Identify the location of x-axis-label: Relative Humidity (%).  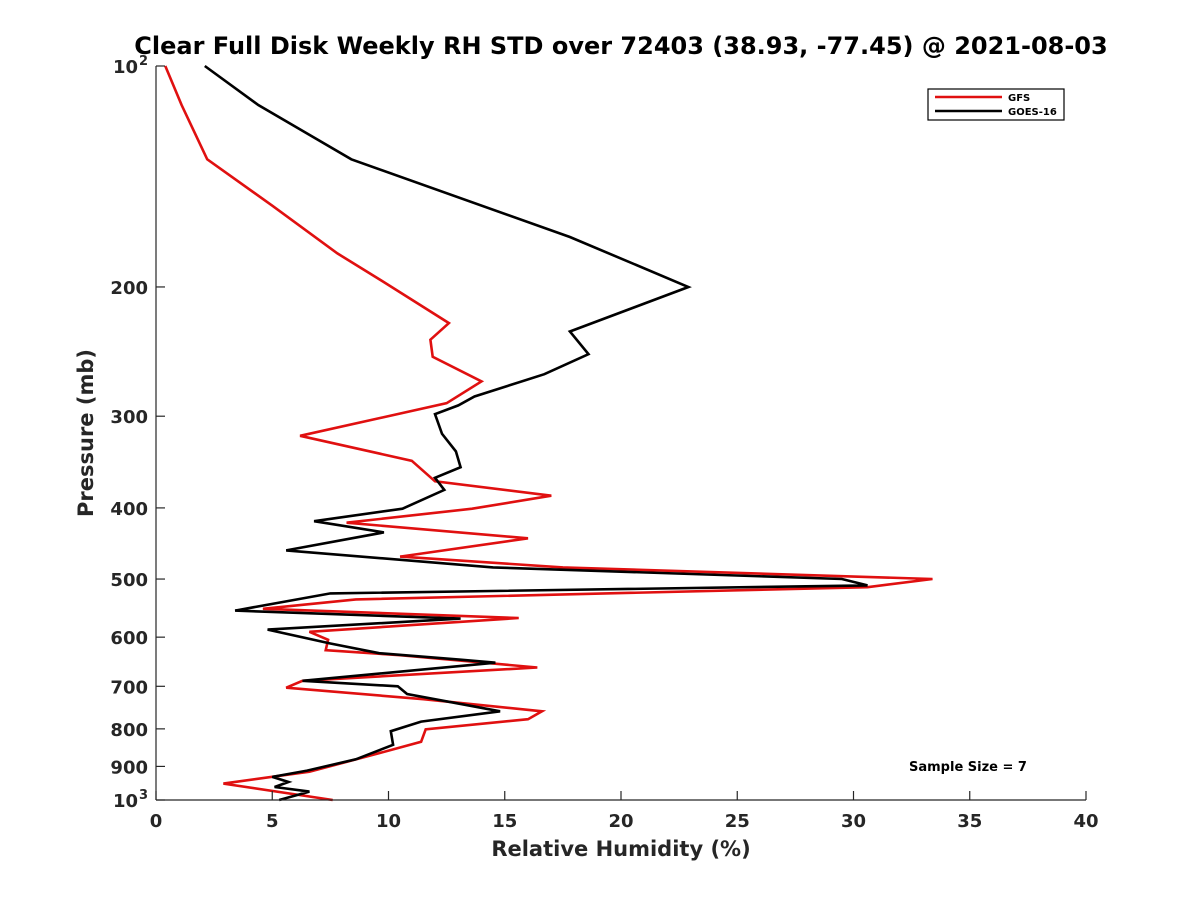
(620, 849).